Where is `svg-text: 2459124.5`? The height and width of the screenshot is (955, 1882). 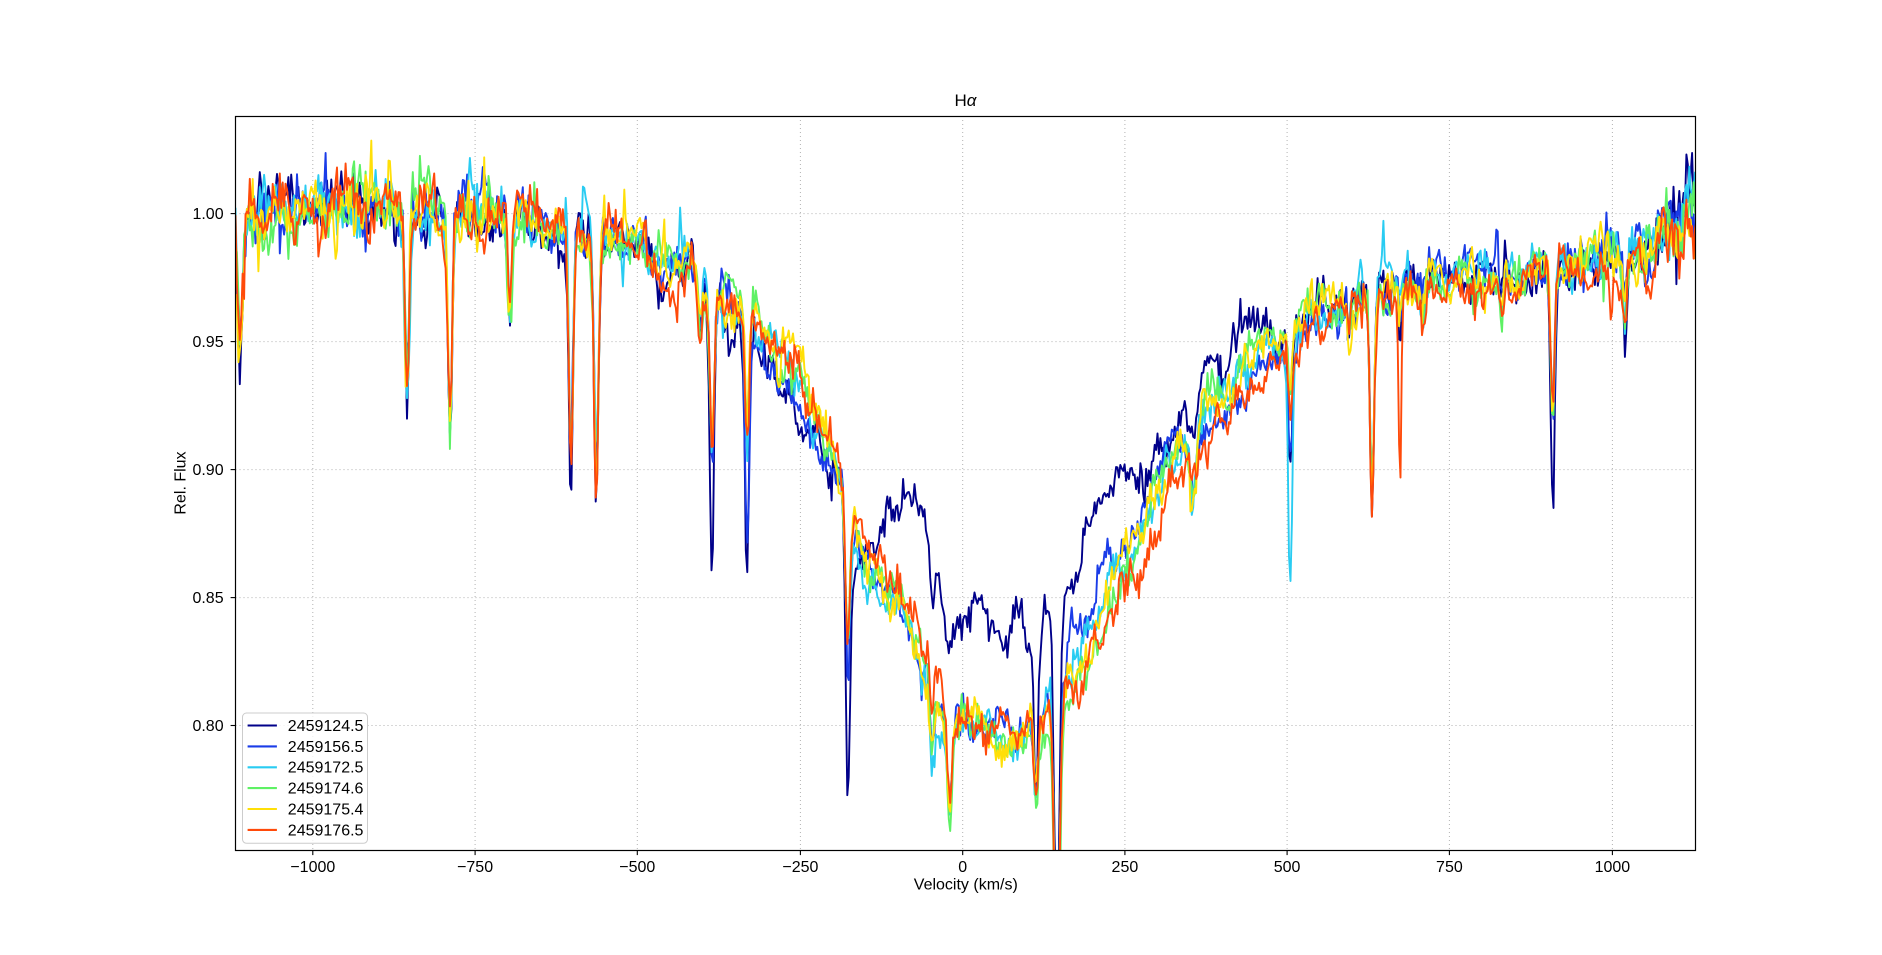 svg-text: 2459124.5 is located at coordinates (326, 726).